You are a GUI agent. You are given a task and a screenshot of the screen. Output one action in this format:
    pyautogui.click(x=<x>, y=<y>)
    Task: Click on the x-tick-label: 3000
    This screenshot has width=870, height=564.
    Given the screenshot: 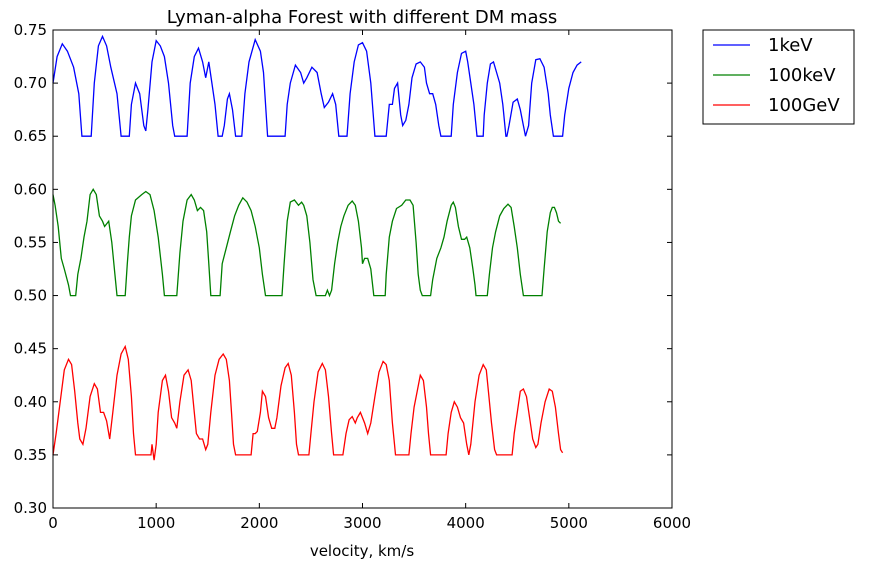 What is the action you would take?
    pyautogui.click(x=362, y=523)
    